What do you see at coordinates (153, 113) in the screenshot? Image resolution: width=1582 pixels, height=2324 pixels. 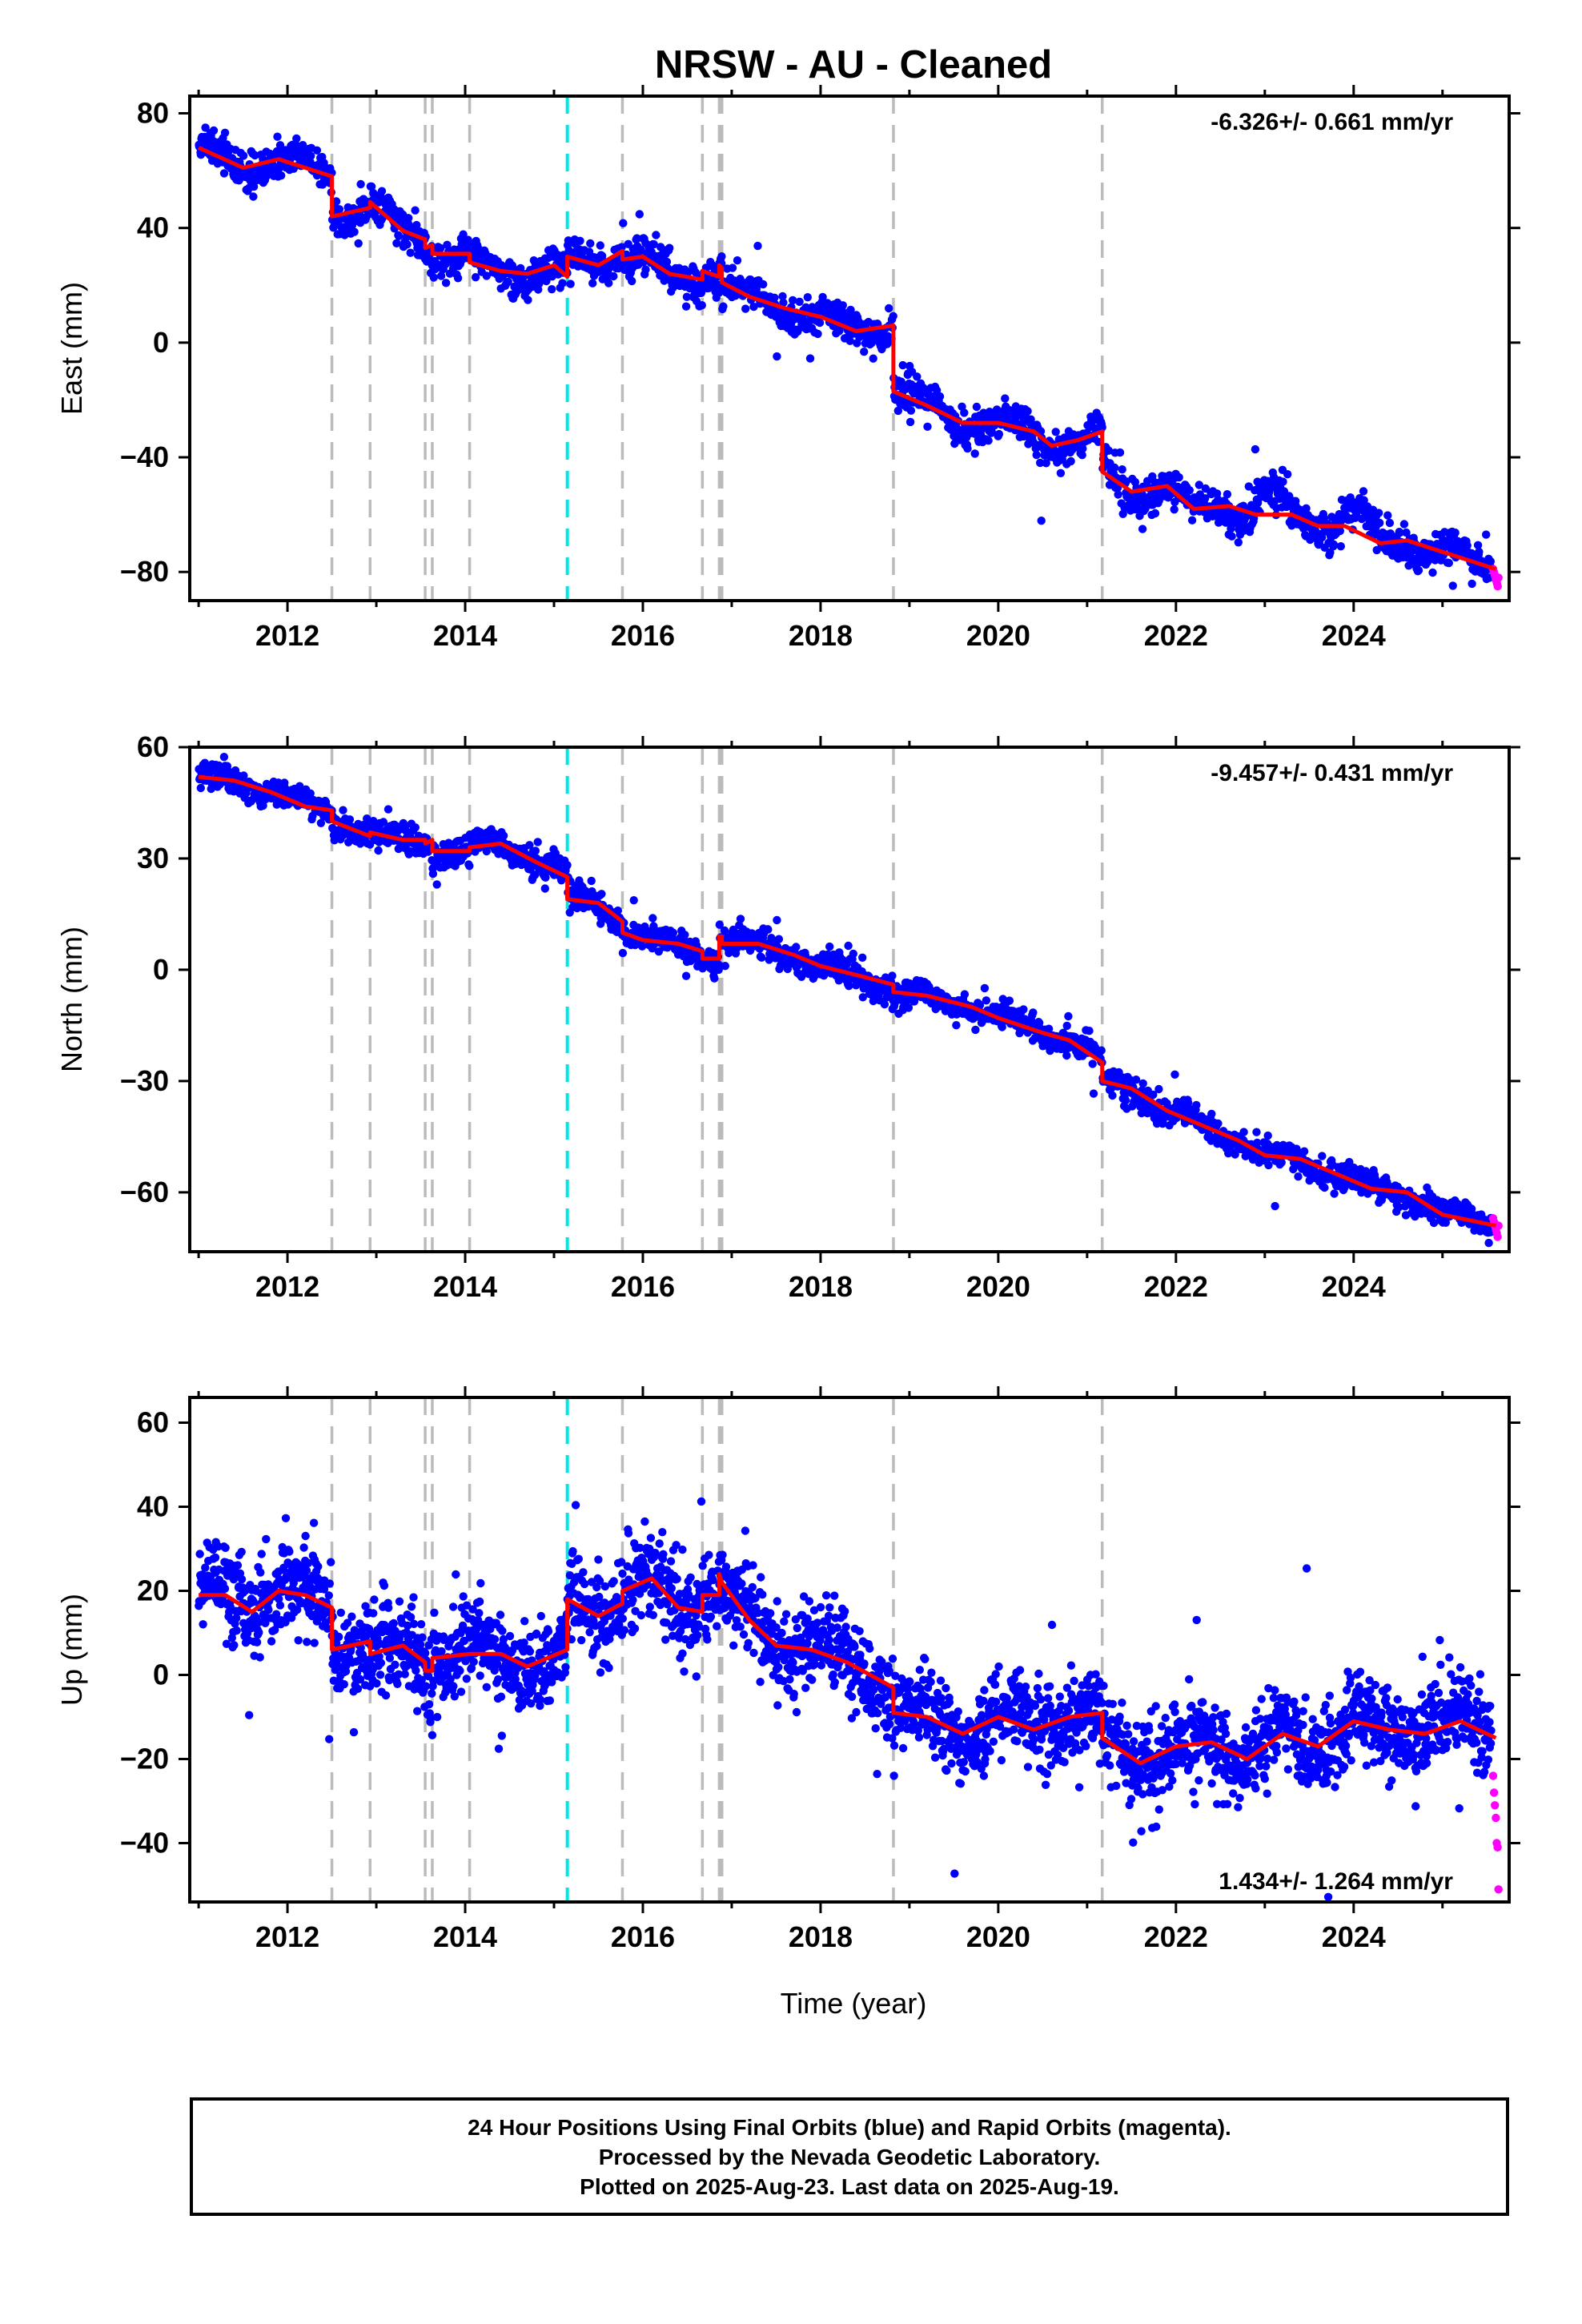 I see `y-tick-label: 80` at bounding box center [153, 113].